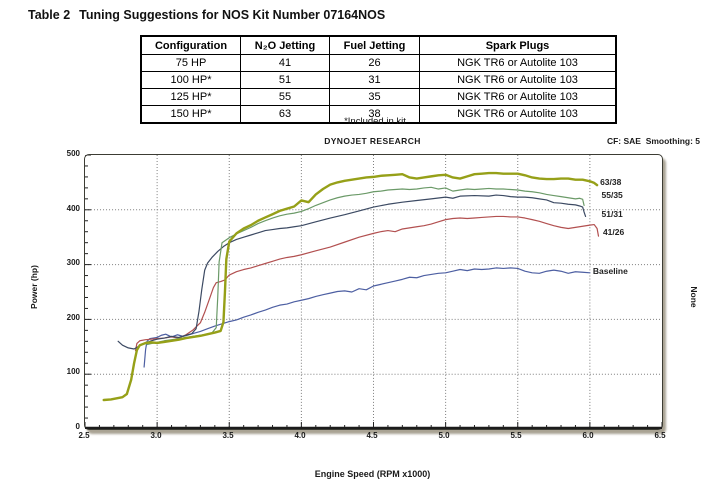  I want to click on y-tick-label: 200, so click(73, 317).